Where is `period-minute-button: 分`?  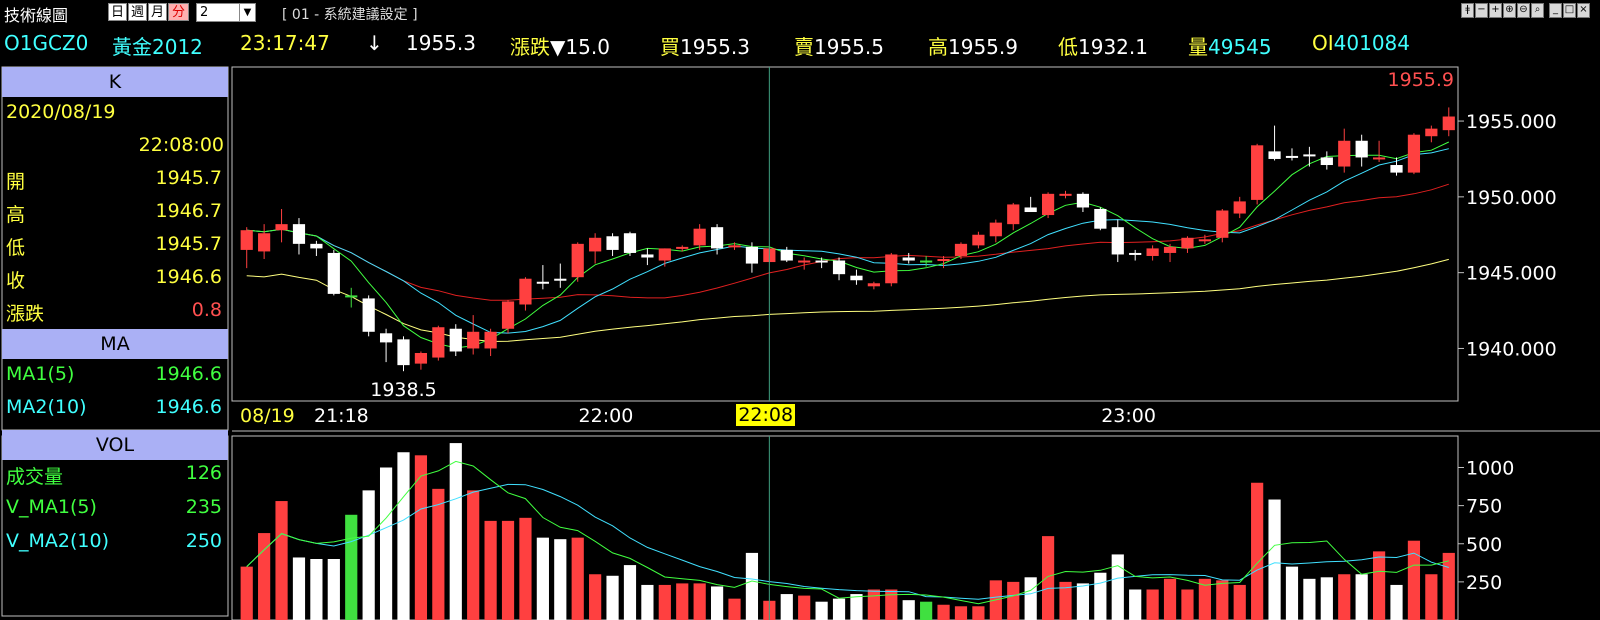
period-minute-button: 分 is located at coordinates (178, 12).